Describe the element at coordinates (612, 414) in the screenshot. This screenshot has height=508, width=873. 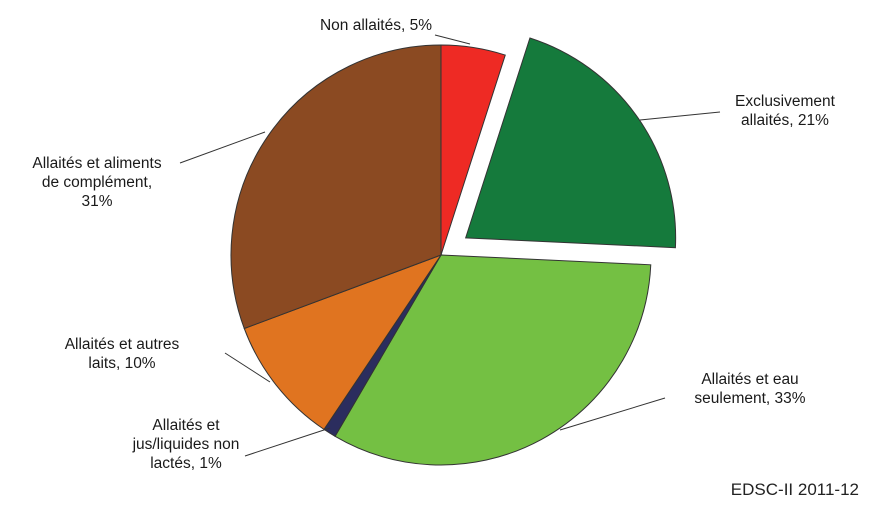
I see `leader-line-allaites-eau` at that location.